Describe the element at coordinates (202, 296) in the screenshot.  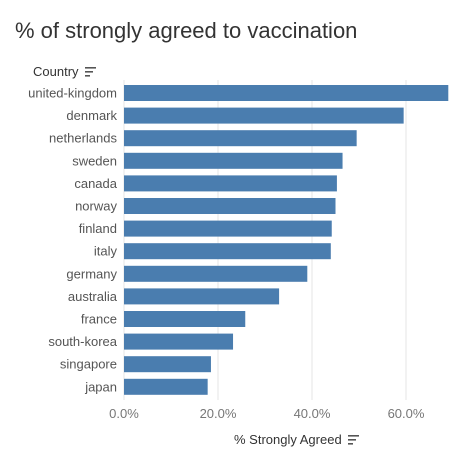
I see `bar-australia` at that location.